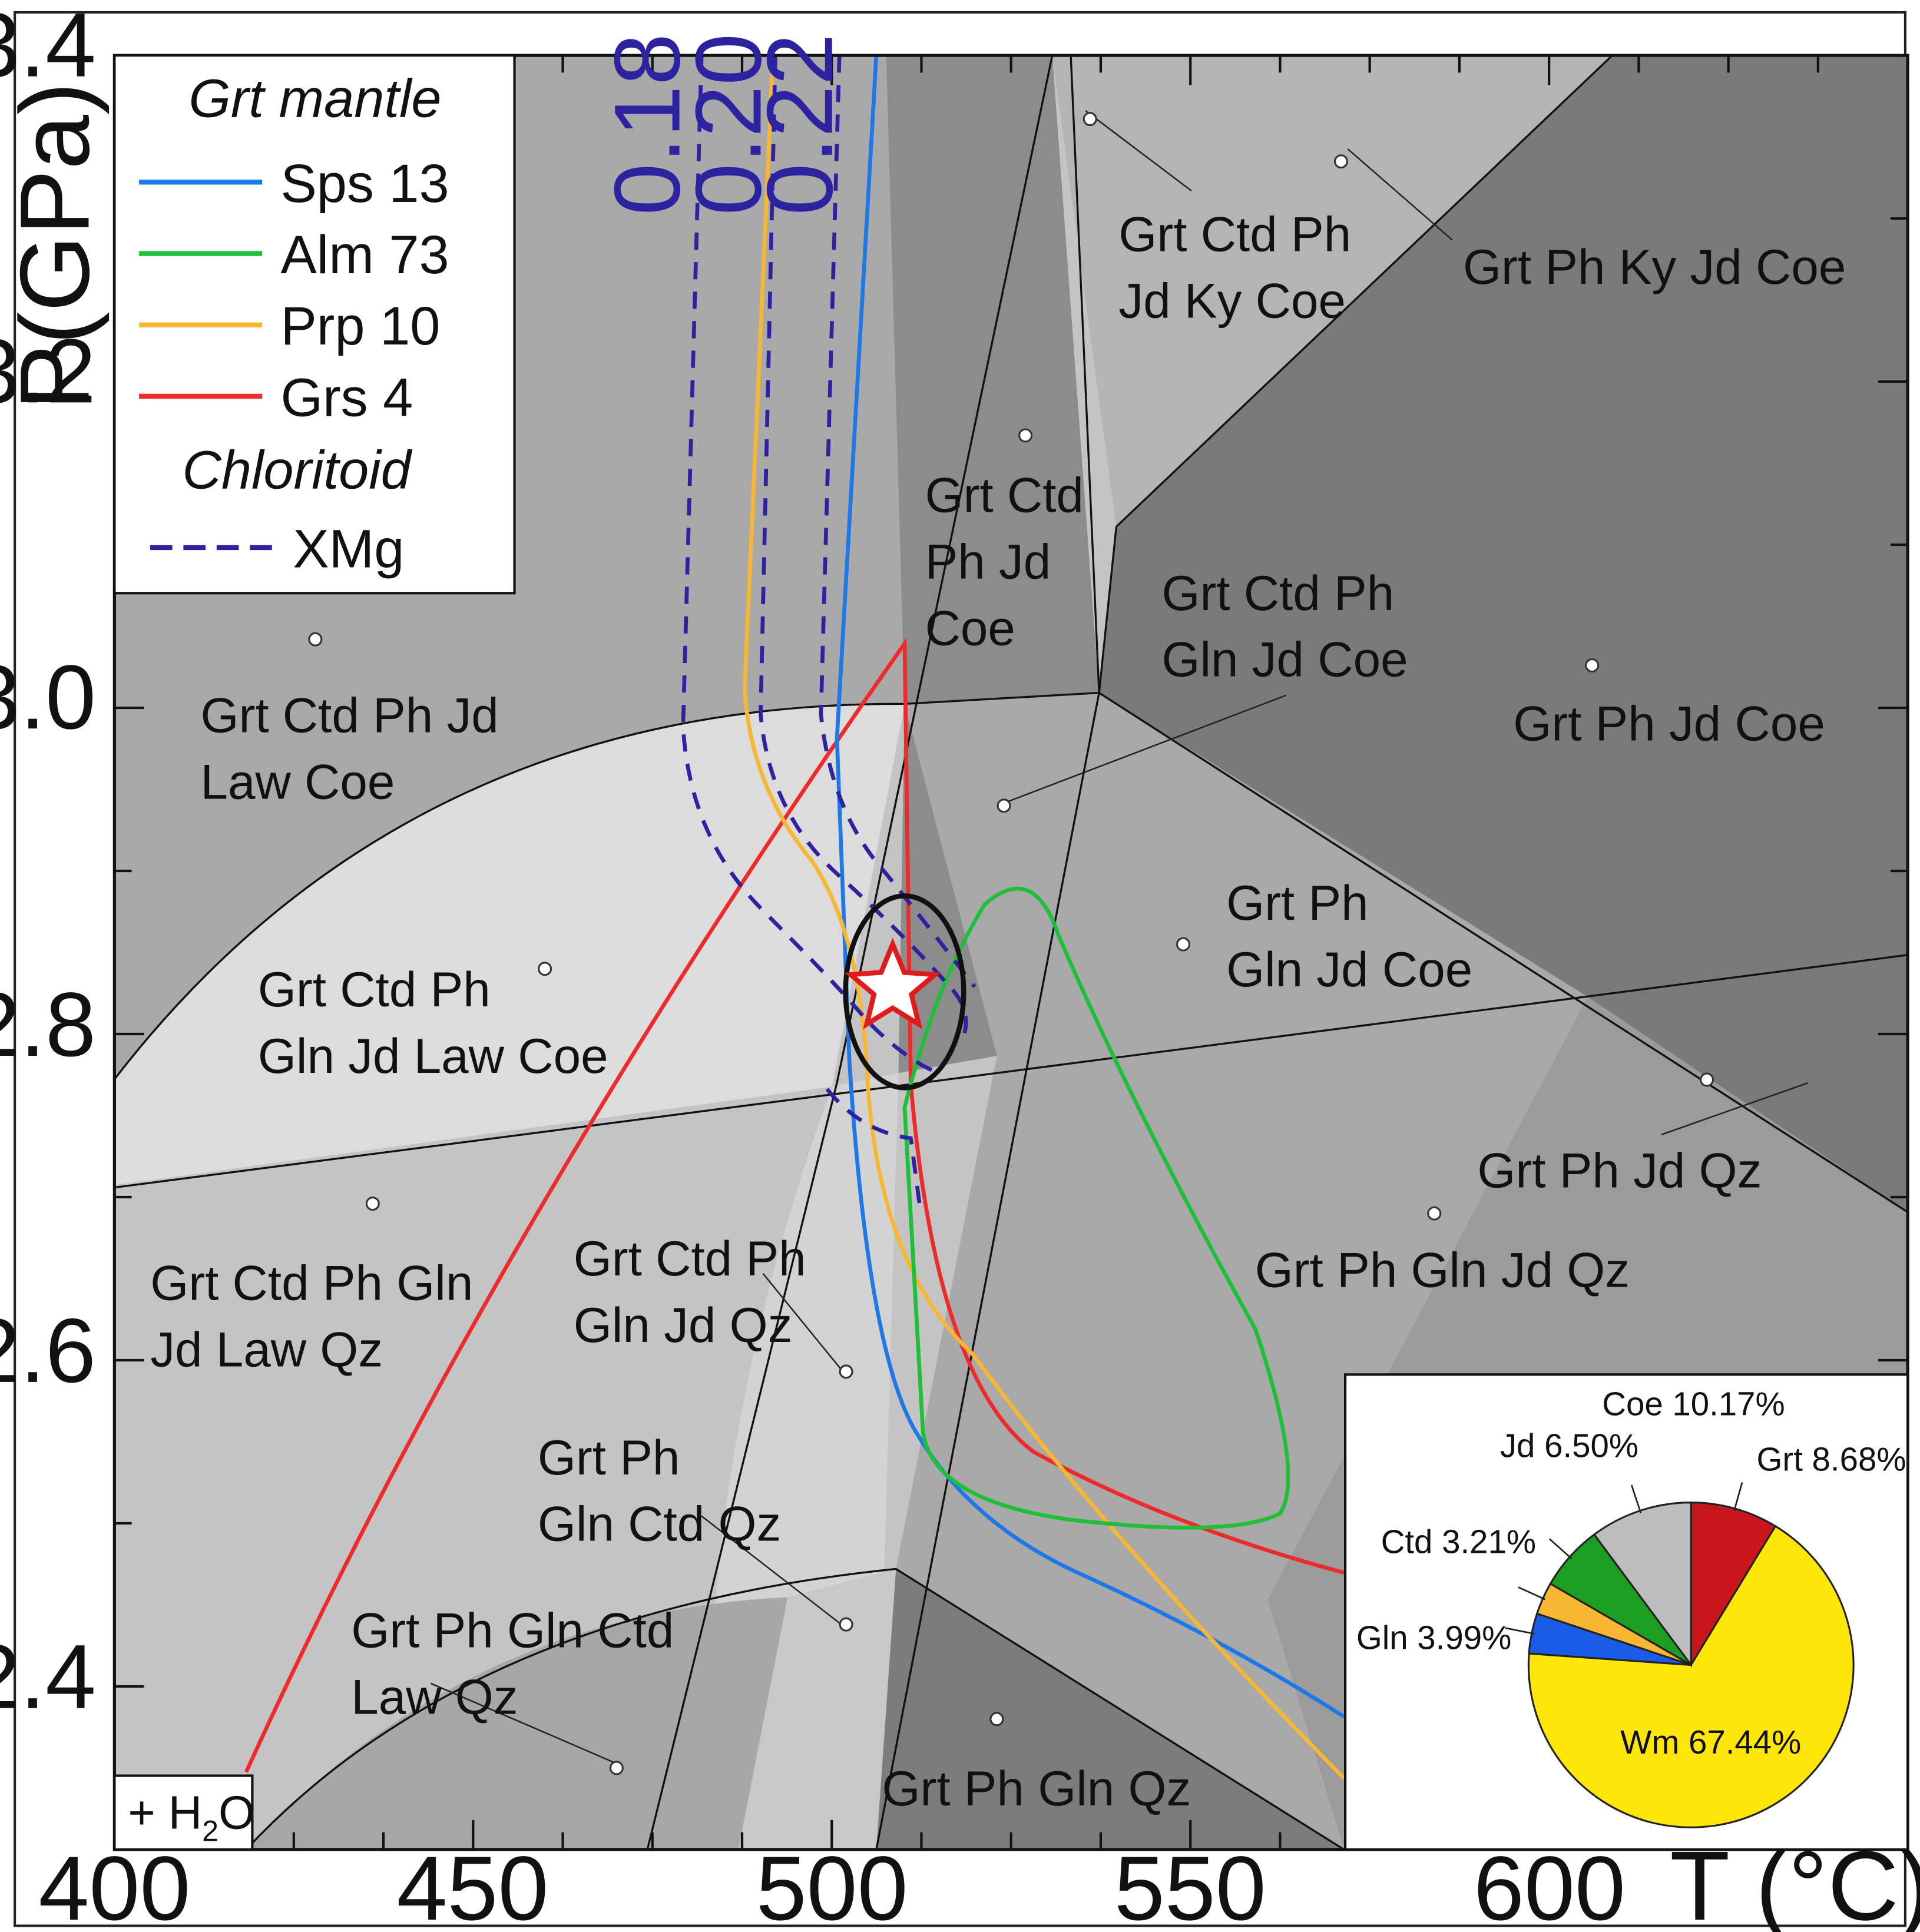 This screenshot has height=1932, width=1920. I want to click on legend-label: XMg, so click(349, 549).